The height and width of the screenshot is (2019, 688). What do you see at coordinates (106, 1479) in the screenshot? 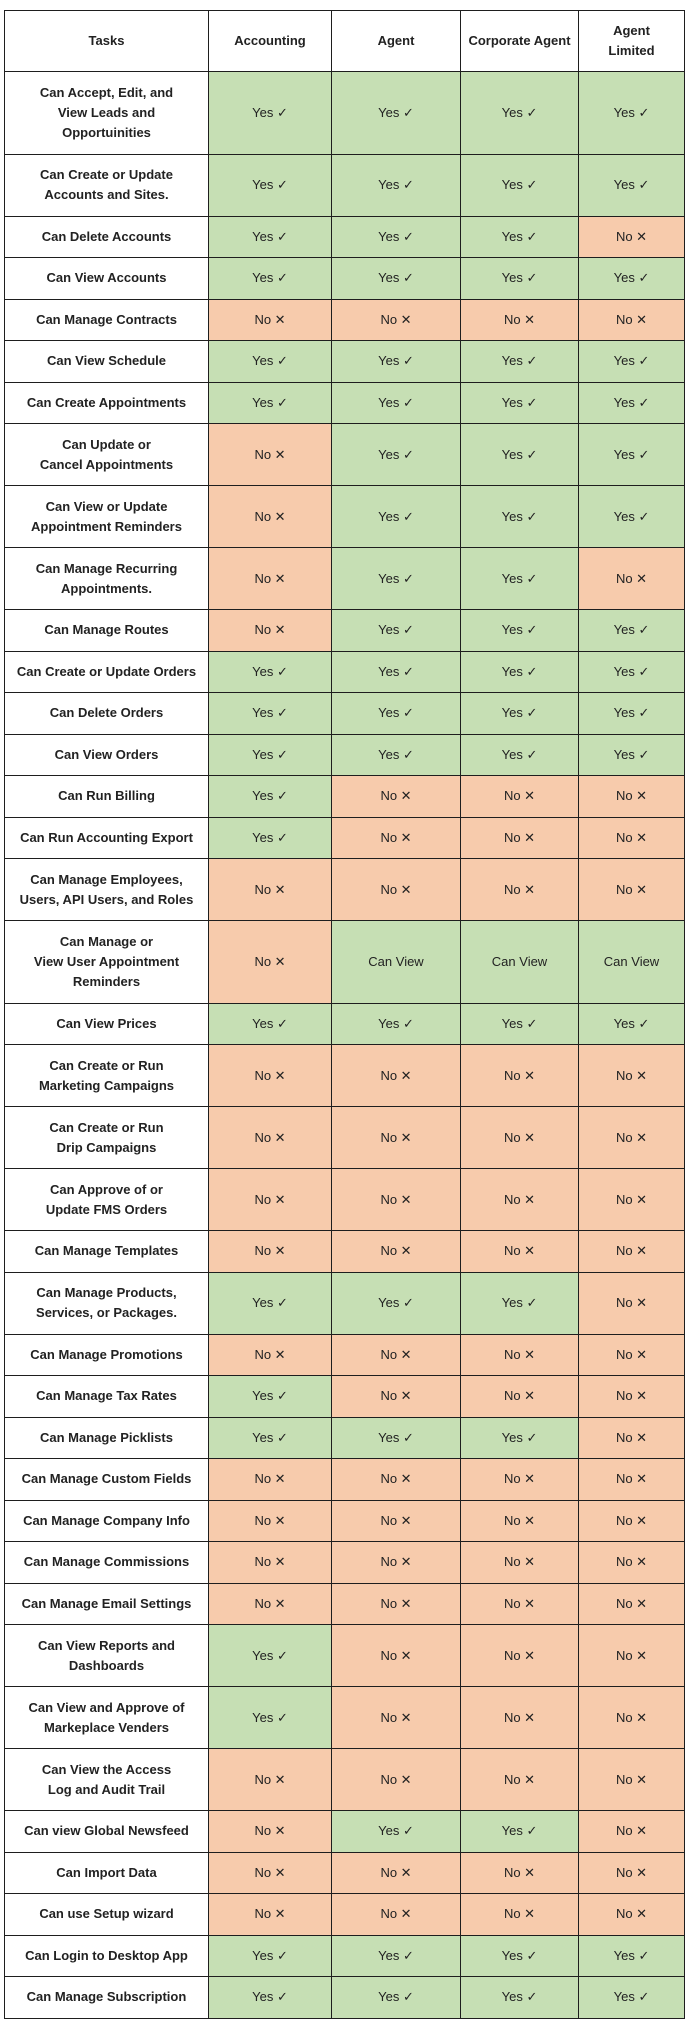
I see `task-label: Can Manage Custom Fields` at bounding box center [106, 1479].